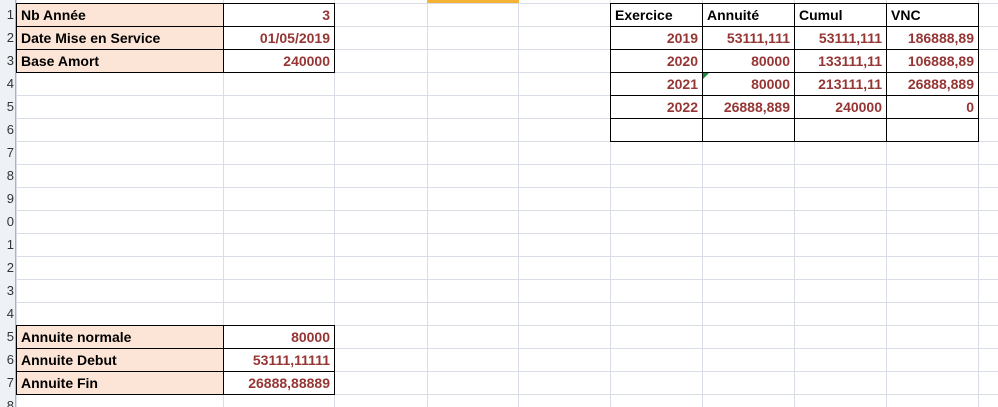  I want to click on table-cell-cumul-2022: 240000, so click(840, 107).